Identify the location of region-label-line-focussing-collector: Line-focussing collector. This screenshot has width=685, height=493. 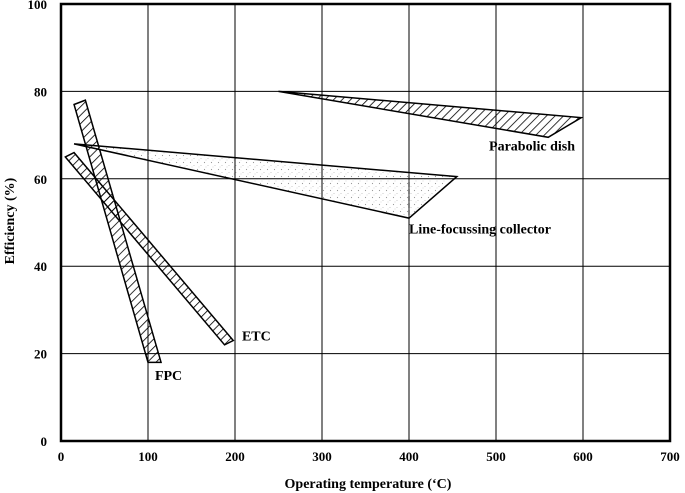
(480, 229).